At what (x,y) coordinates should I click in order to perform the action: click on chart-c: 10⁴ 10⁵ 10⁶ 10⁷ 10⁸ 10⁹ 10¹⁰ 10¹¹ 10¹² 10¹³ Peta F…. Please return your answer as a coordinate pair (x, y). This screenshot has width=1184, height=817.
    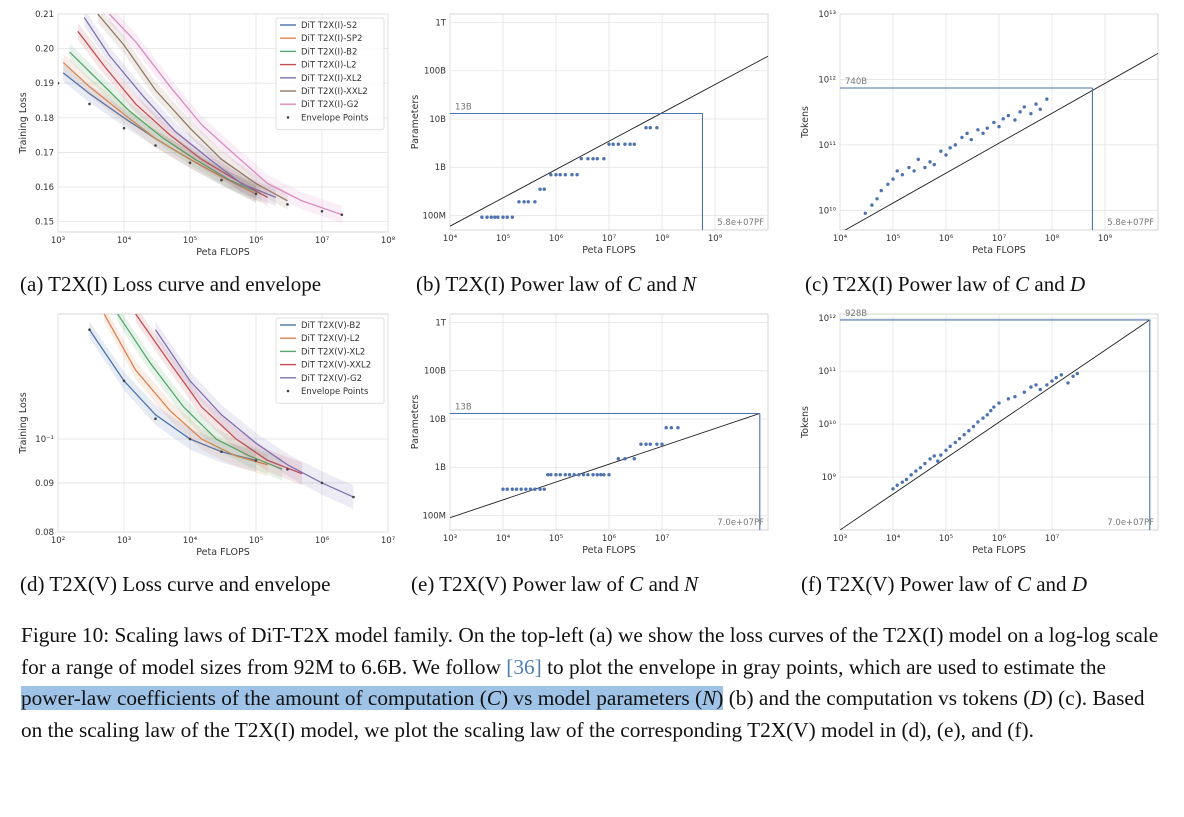
    Looking at the image, I should click on (979, 133).